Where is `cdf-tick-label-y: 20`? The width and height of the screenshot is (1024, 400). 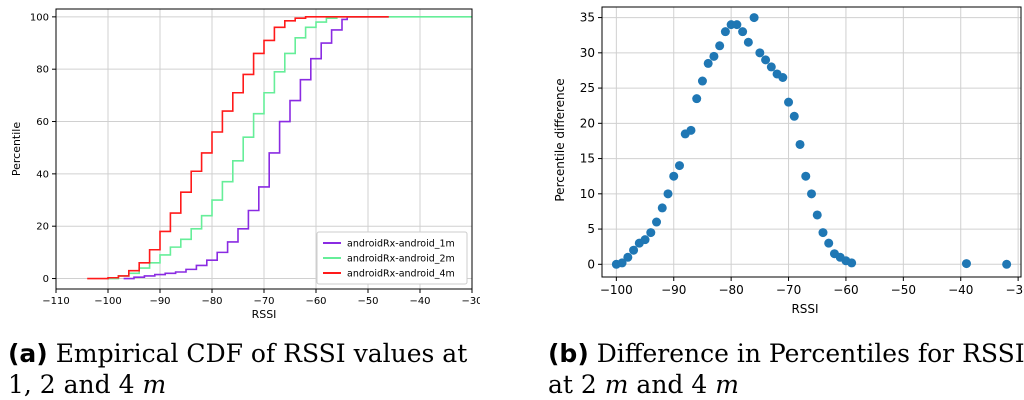 cdf-tick-label-y: 20 is located at coordinates (42, 227).